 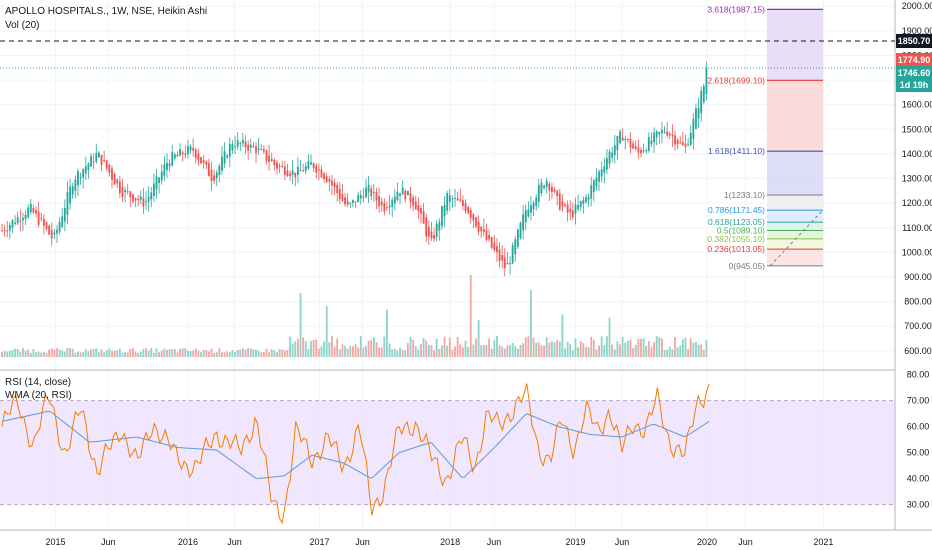 What do you see at coordinates (918, 440) in the screenshot?
I see `rsi-axis: 80.00 70.00 60.00 50.00 40.00 30.00` at bounding box center [918, 440].